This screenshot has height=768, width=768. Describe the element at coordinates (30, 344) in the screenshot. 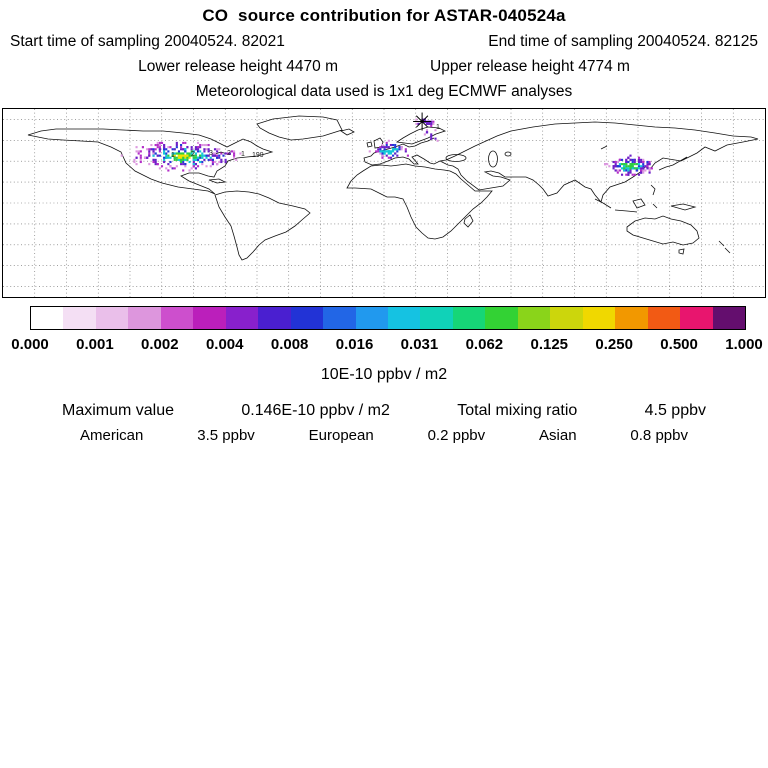

I see `colorbar-tick-label: 0.000` at that location.